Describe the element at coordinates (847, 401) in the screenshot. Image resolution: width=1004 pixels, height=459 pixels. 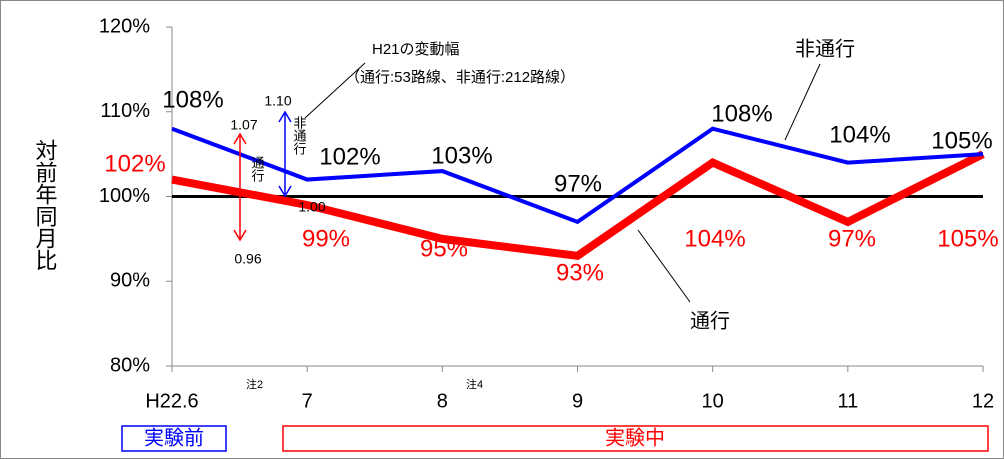
I see `x-tick-label: 11` at that location.